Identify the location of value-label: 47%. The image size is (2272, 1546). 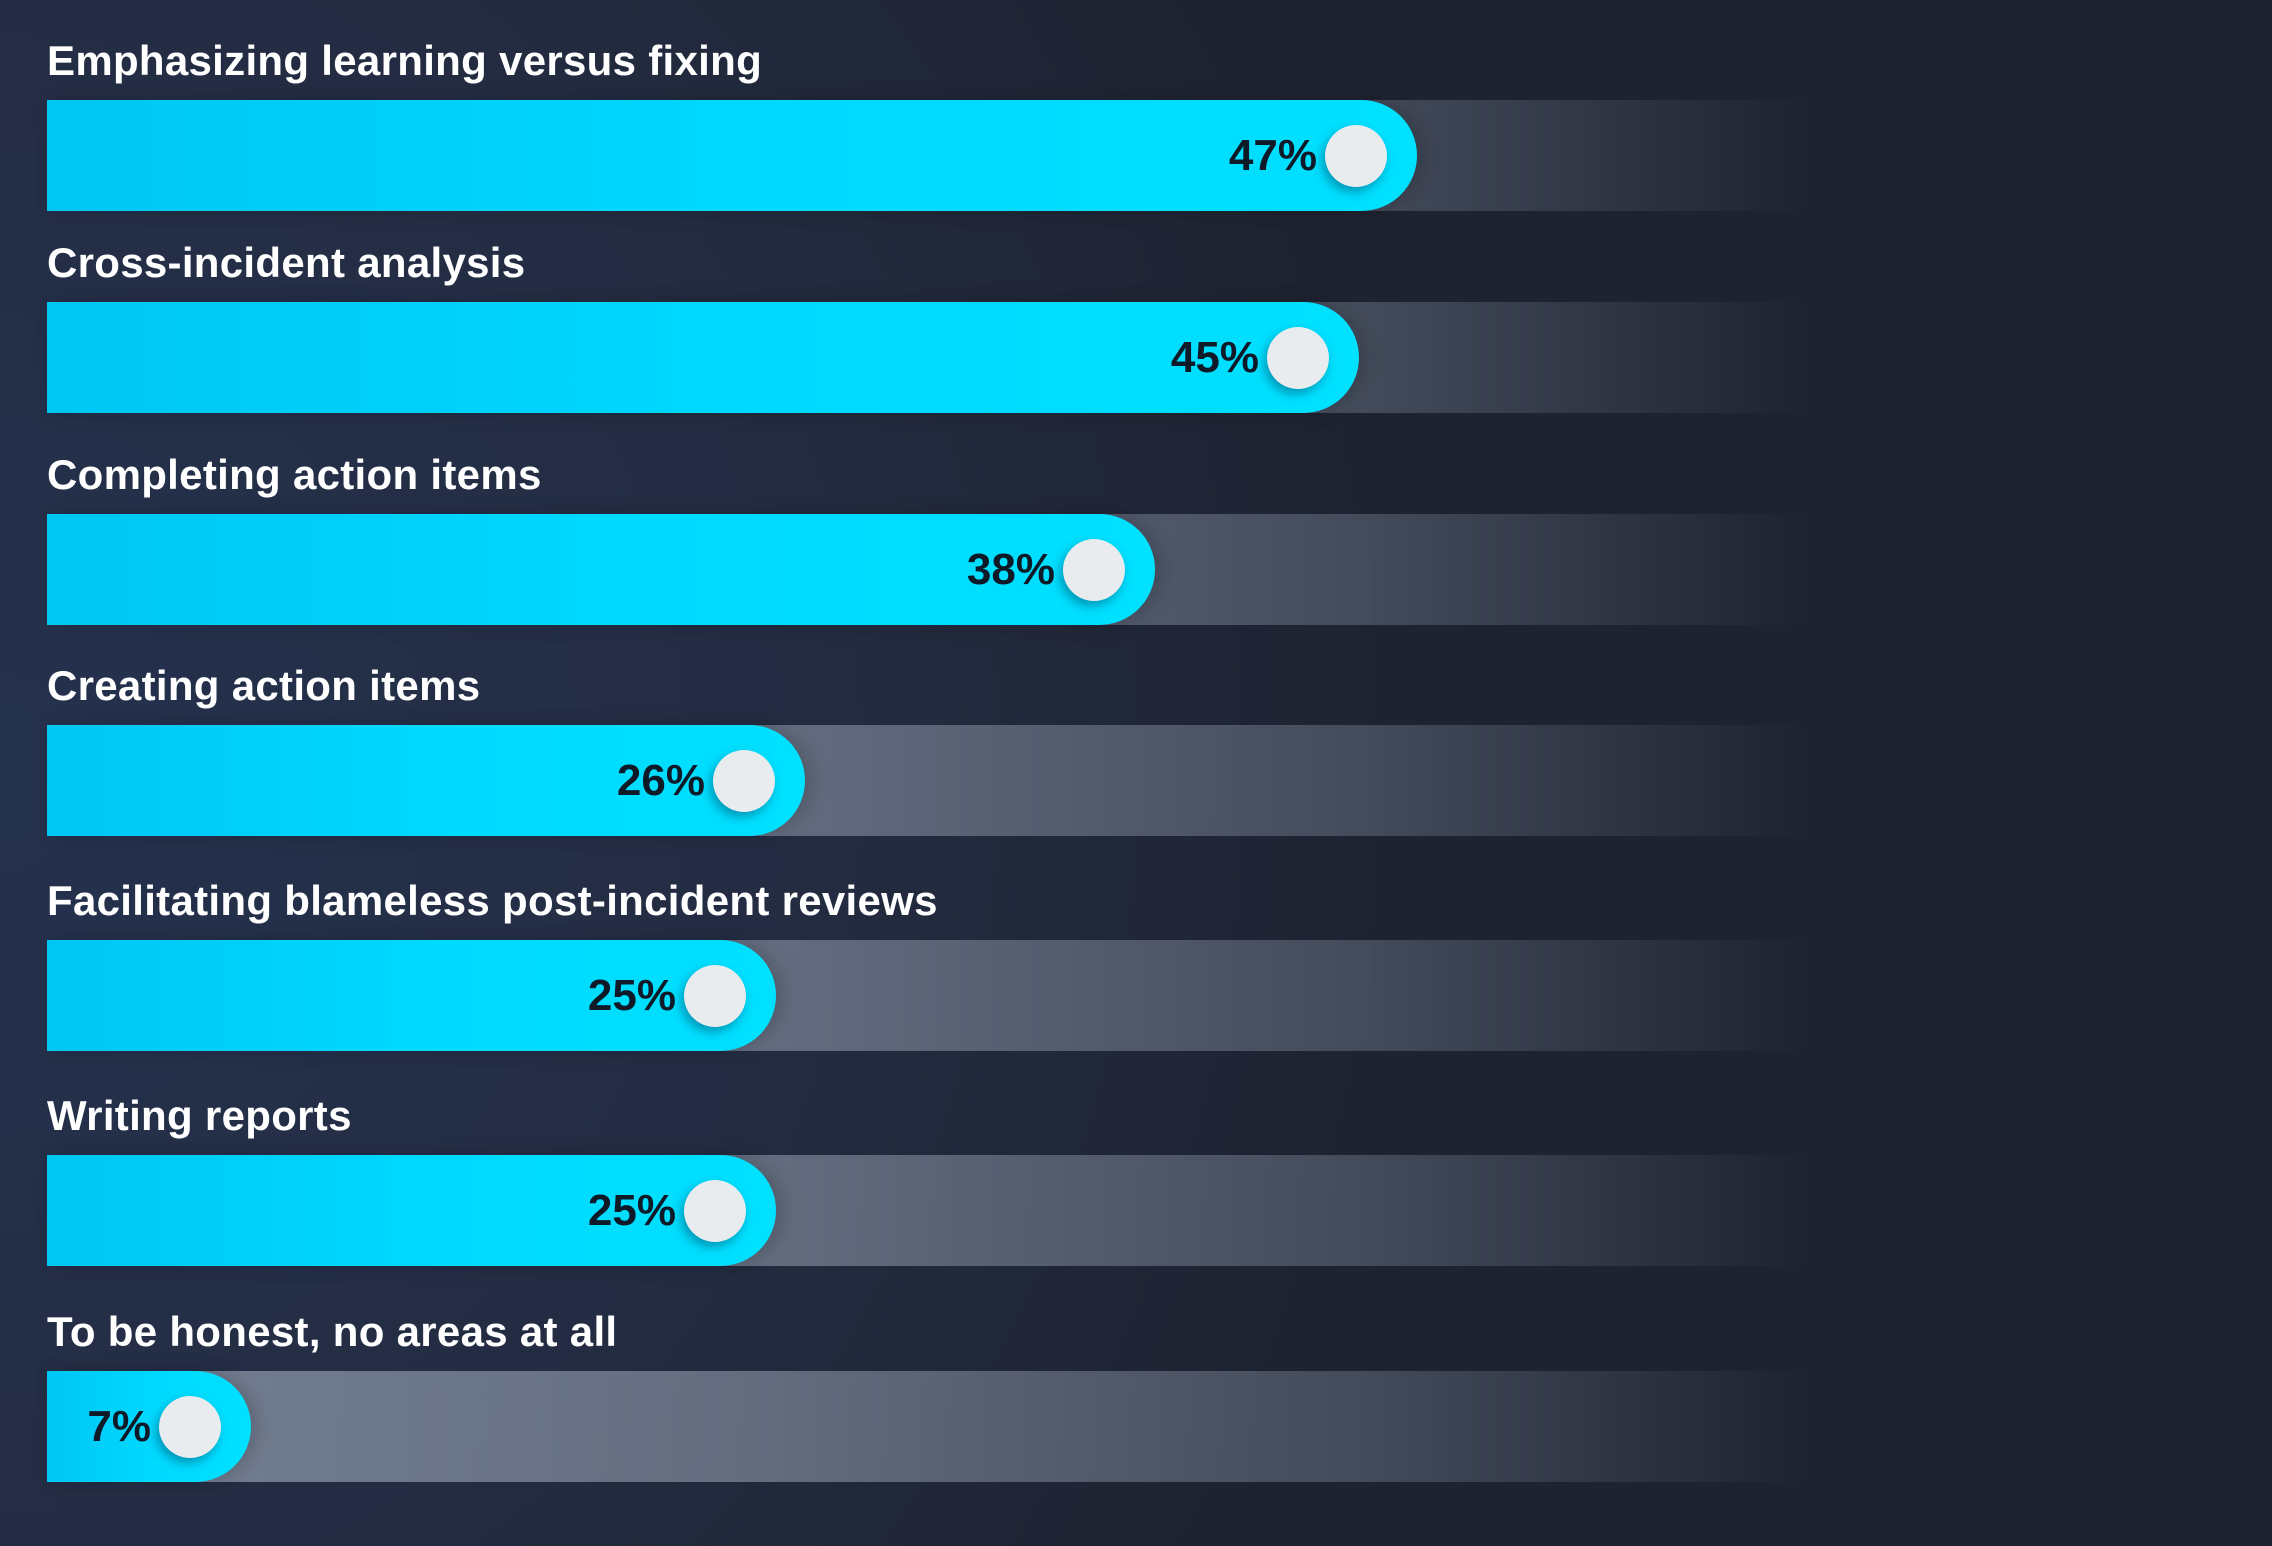
(1272, 155).